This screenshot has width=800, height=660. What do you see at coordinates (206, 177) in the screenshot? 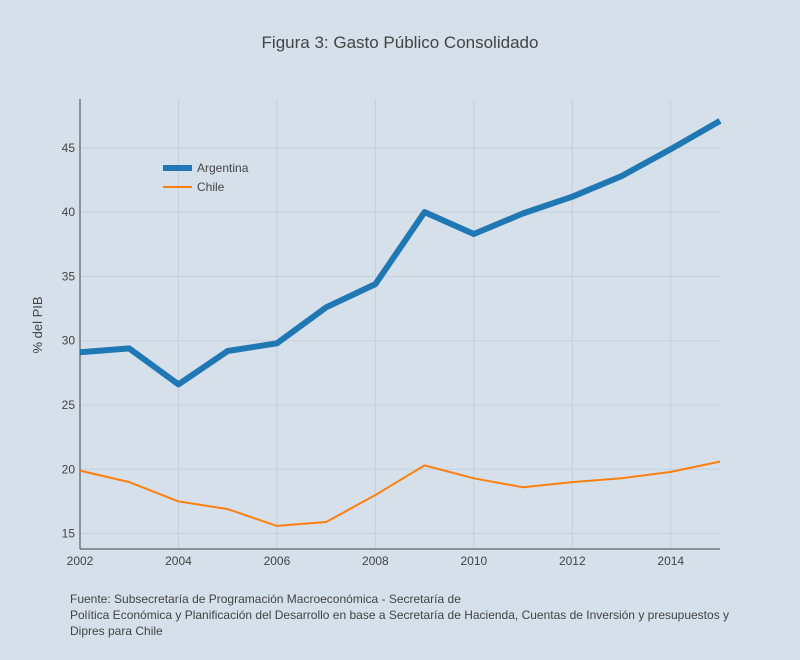
I see `legend: Argentina Chile` at bounding box center [206, 177].